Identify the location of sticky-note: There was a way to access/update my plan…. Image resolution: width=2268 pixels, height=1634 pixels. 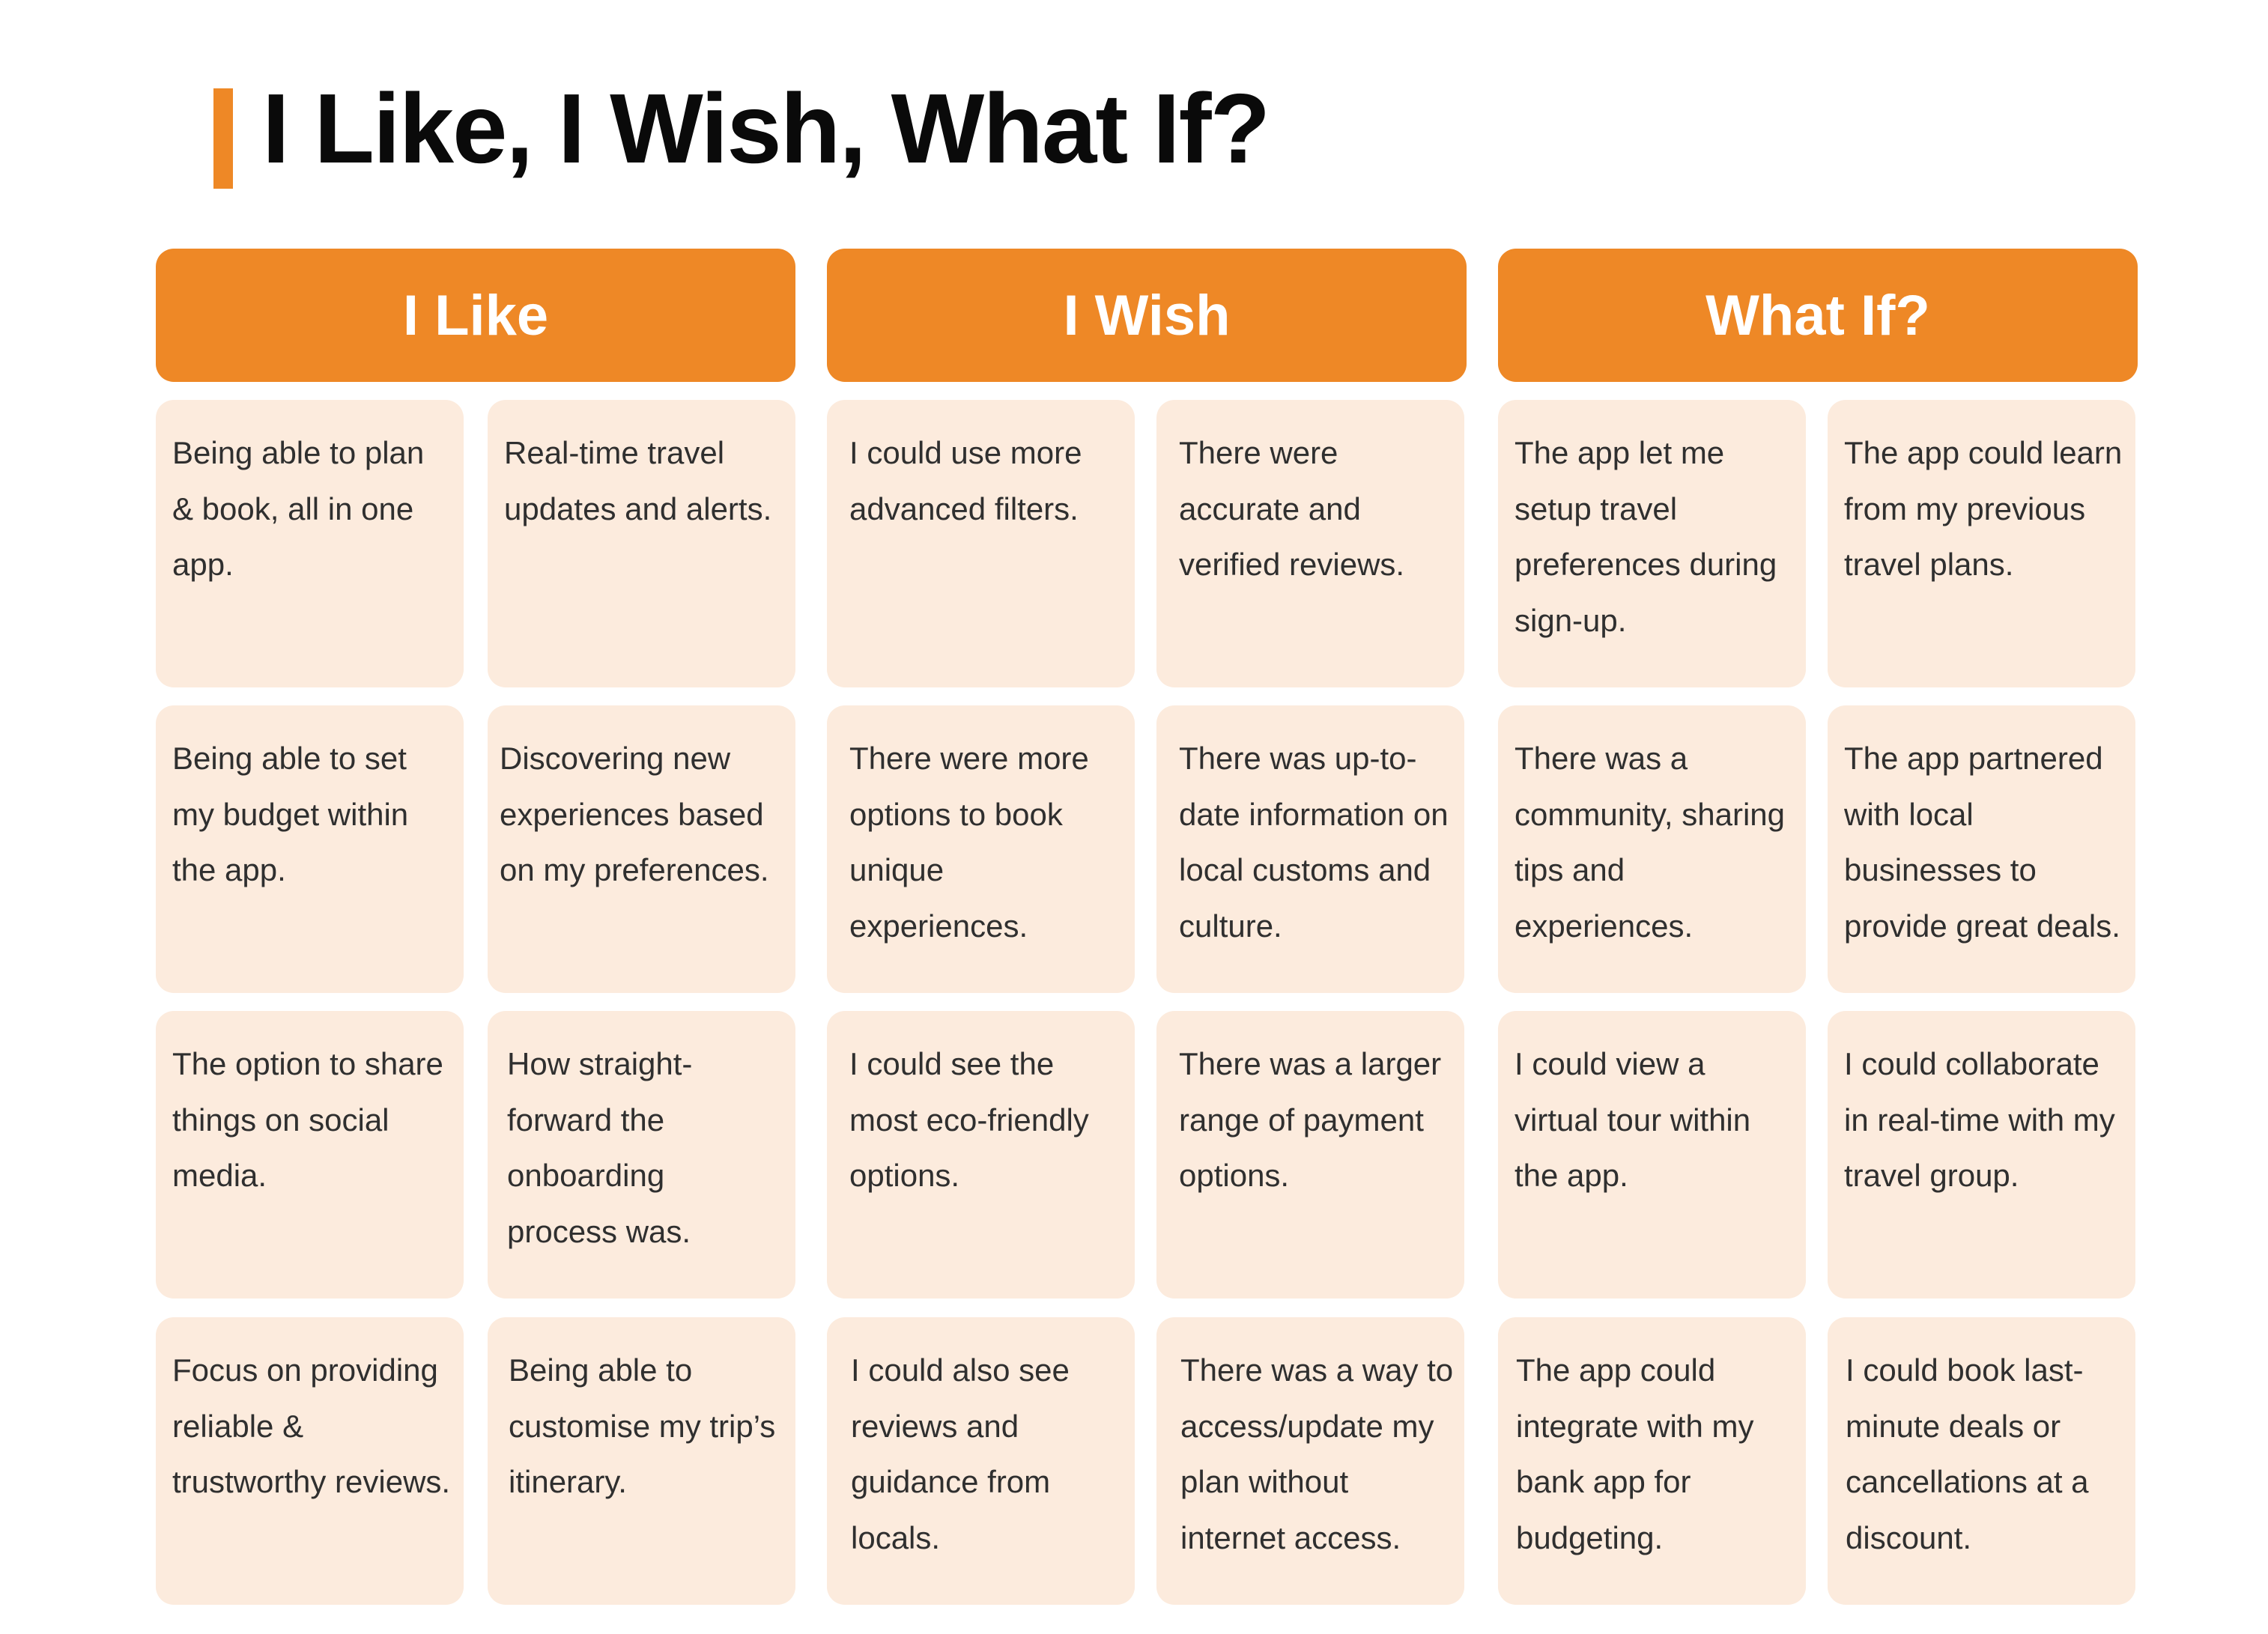
(1310, 1461).